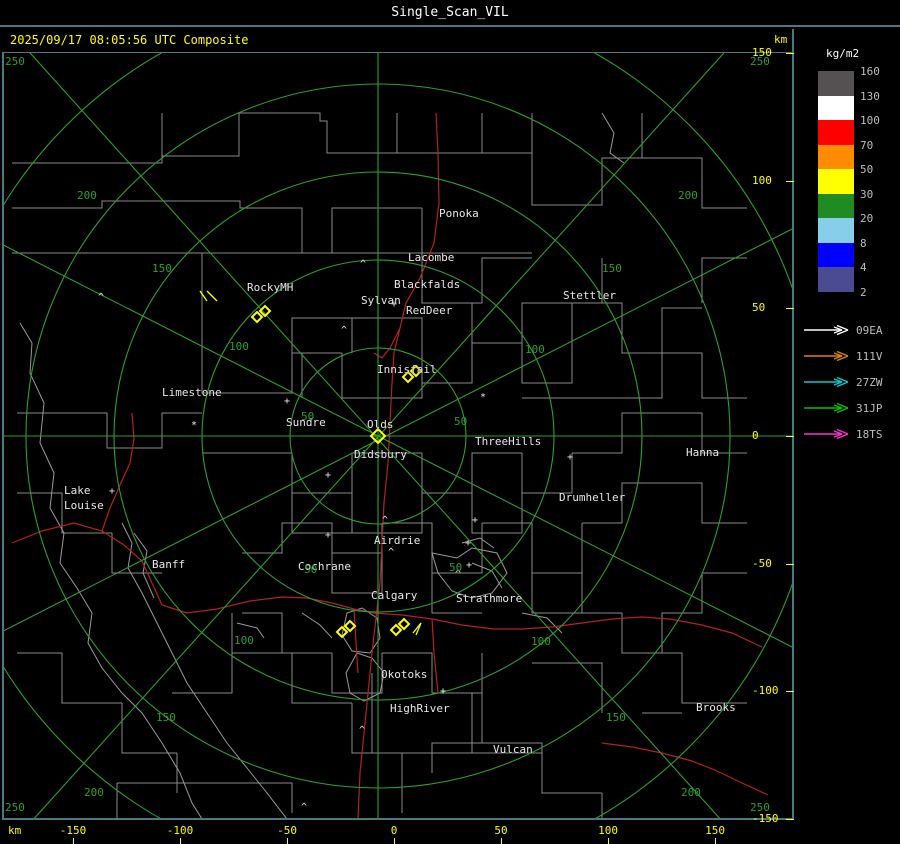 The width and height of the screenshot is (900, 844). I want to click on track-legend-row: 18TS, so click(852, 436).